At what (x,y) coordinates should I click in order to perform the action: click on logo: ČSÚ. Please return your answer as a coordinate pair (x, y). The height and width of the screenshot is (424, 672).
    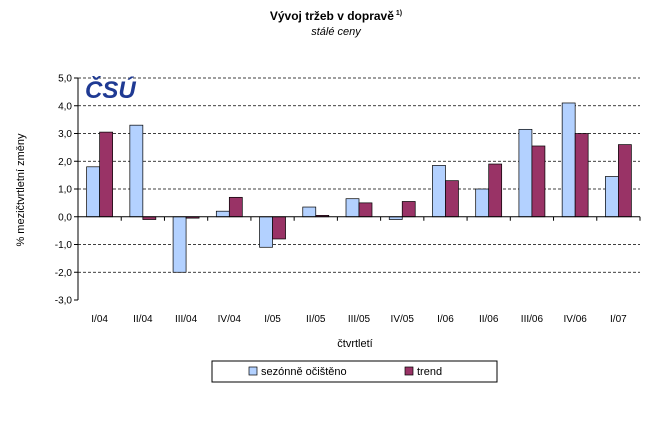
    Looking at the image, I should click on (110, 90).